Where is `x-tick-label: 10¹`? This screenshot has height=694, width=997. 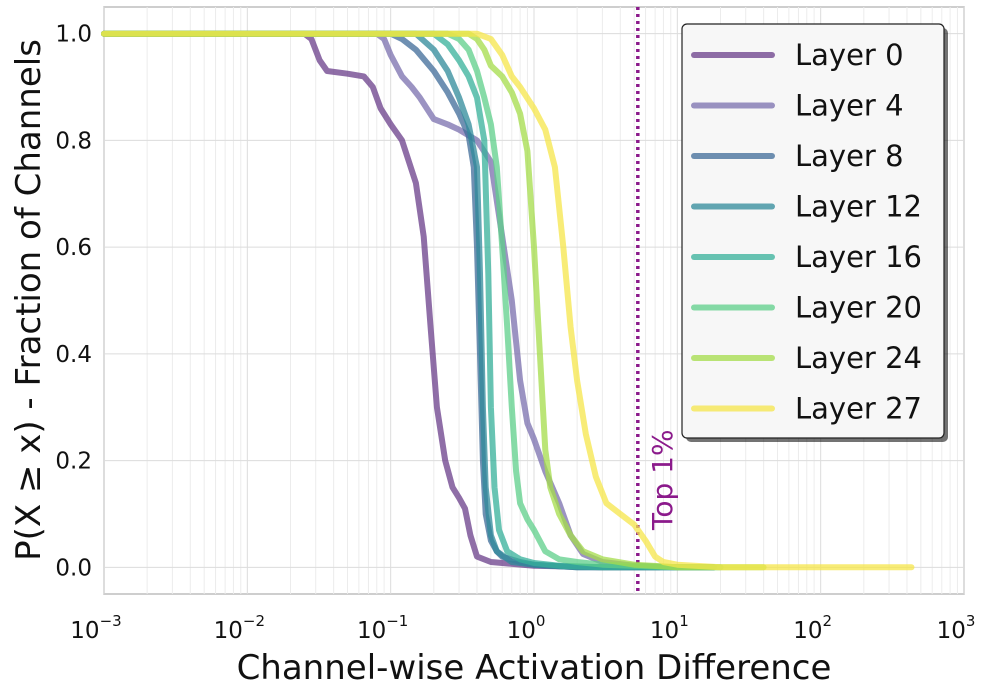 x-tick-label: 10¹ is located at coordinates (669, 628).